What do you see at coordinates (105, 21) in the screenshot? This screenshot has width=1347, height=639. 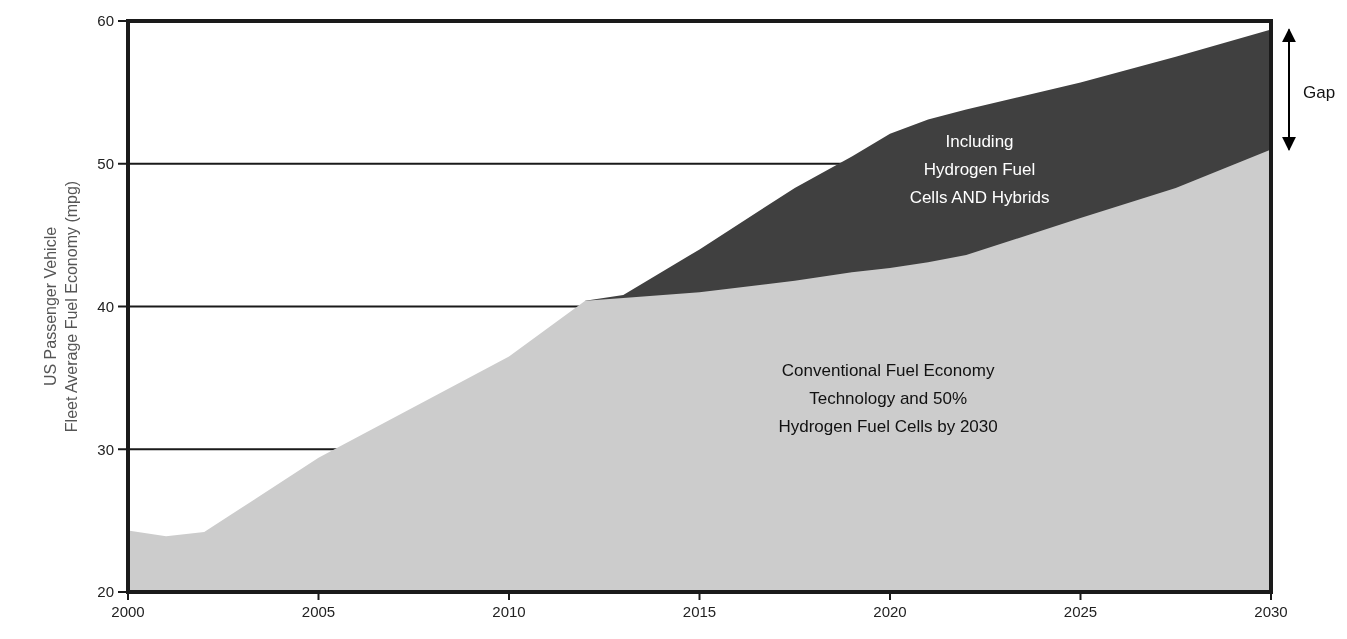 I see `y-tick-label: 60` at bounding box center [105, 21].